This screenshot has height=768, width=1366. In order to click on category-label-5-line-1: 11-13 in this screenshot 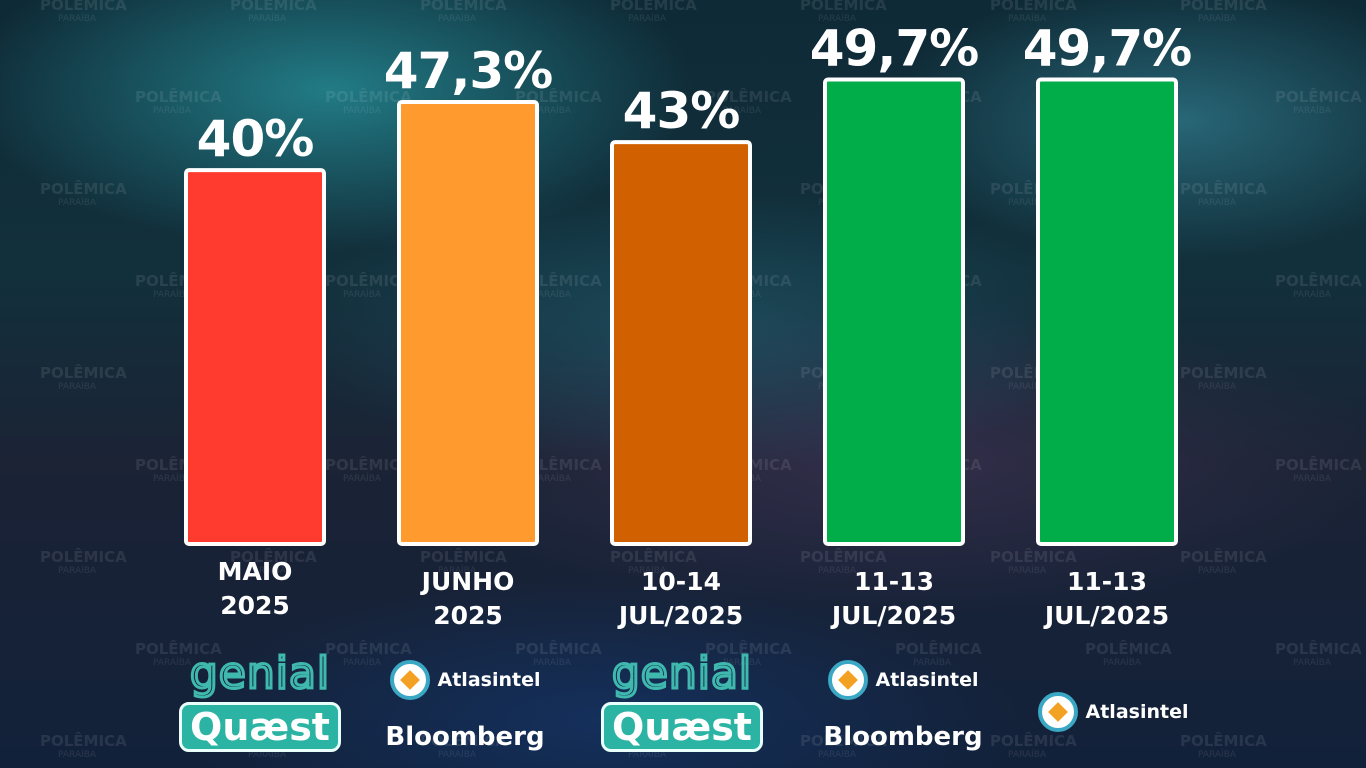, I will do `click(1107, 581)`.